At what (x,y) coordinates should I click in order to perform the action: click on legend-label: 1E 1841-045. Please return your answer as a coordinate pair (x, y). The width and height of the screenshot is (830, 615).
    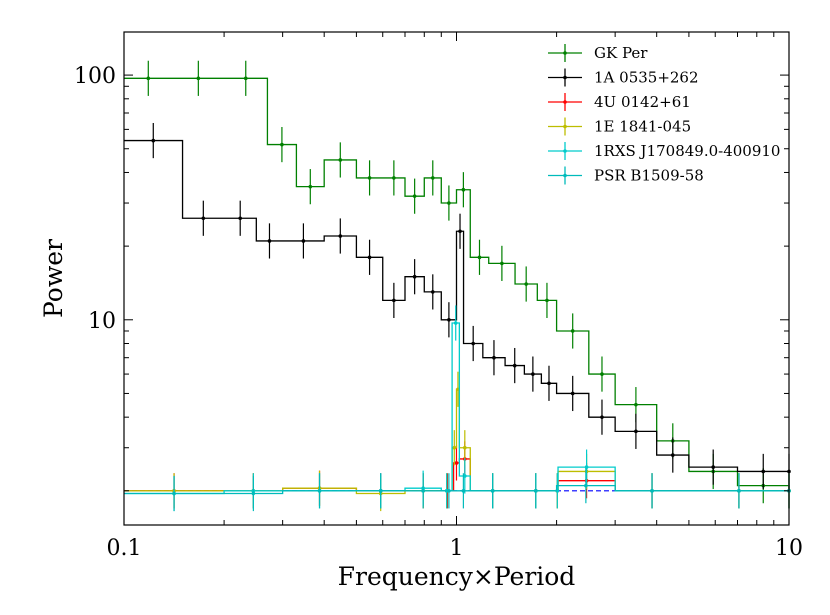
    Looking at the image, I should click on (642, 127).